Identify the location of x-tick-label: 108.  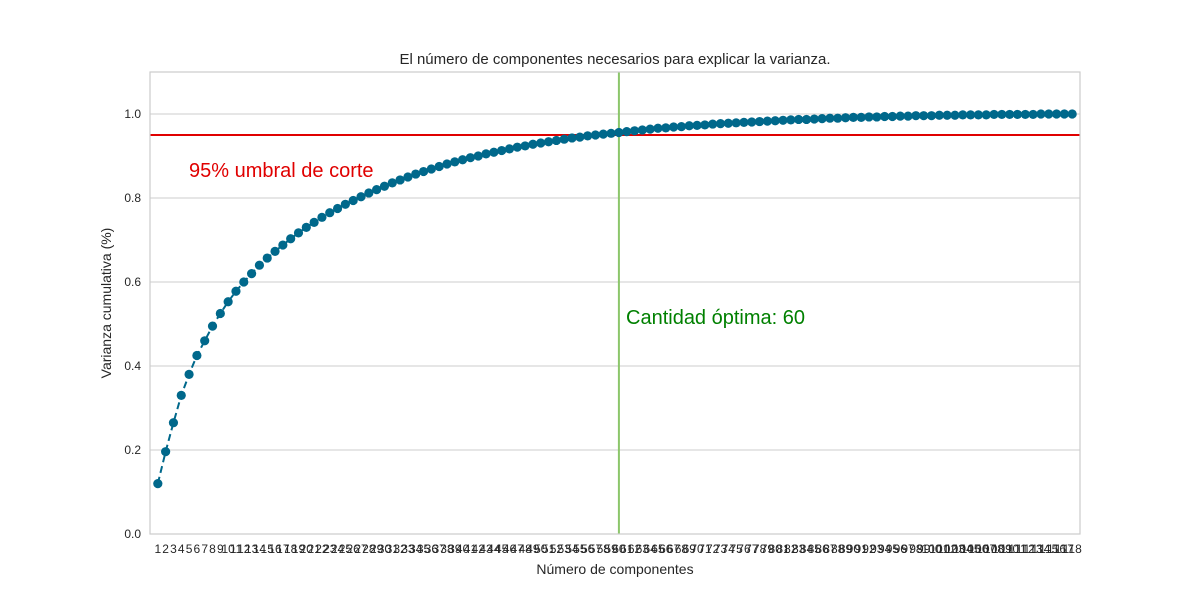
(994, 549).